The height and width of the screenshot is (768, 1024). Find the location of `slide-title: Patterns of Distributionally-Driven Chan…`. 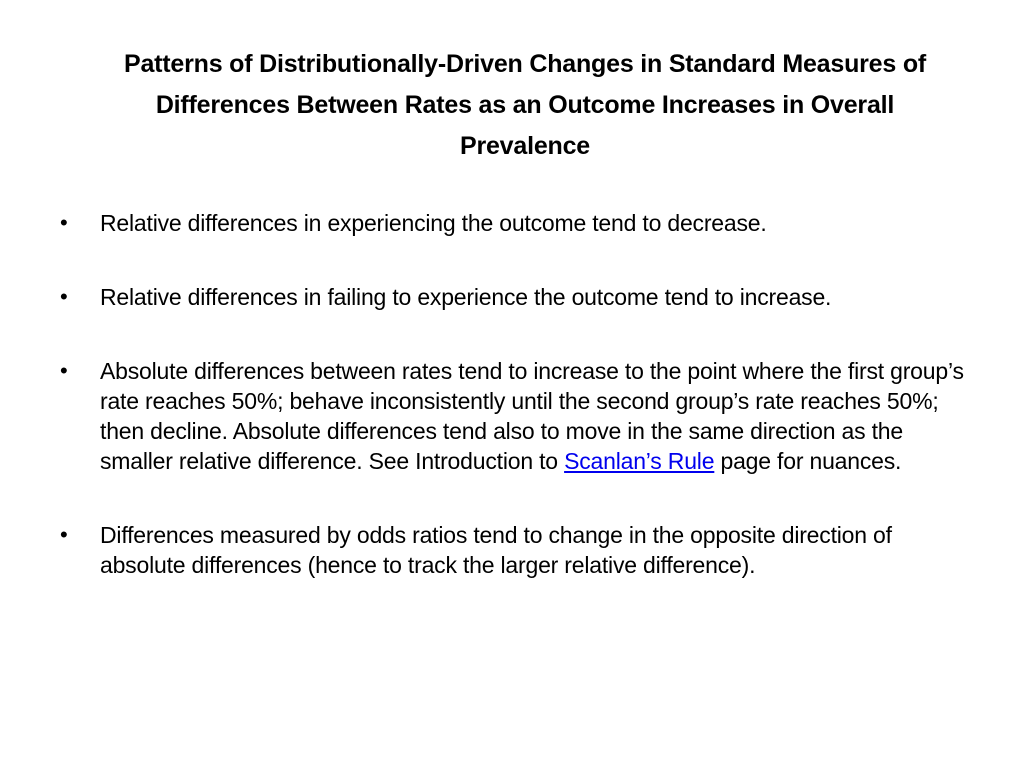

slide-title: Patterns of Distributionally-Driven Chan… is located at coordinates (525, 105).